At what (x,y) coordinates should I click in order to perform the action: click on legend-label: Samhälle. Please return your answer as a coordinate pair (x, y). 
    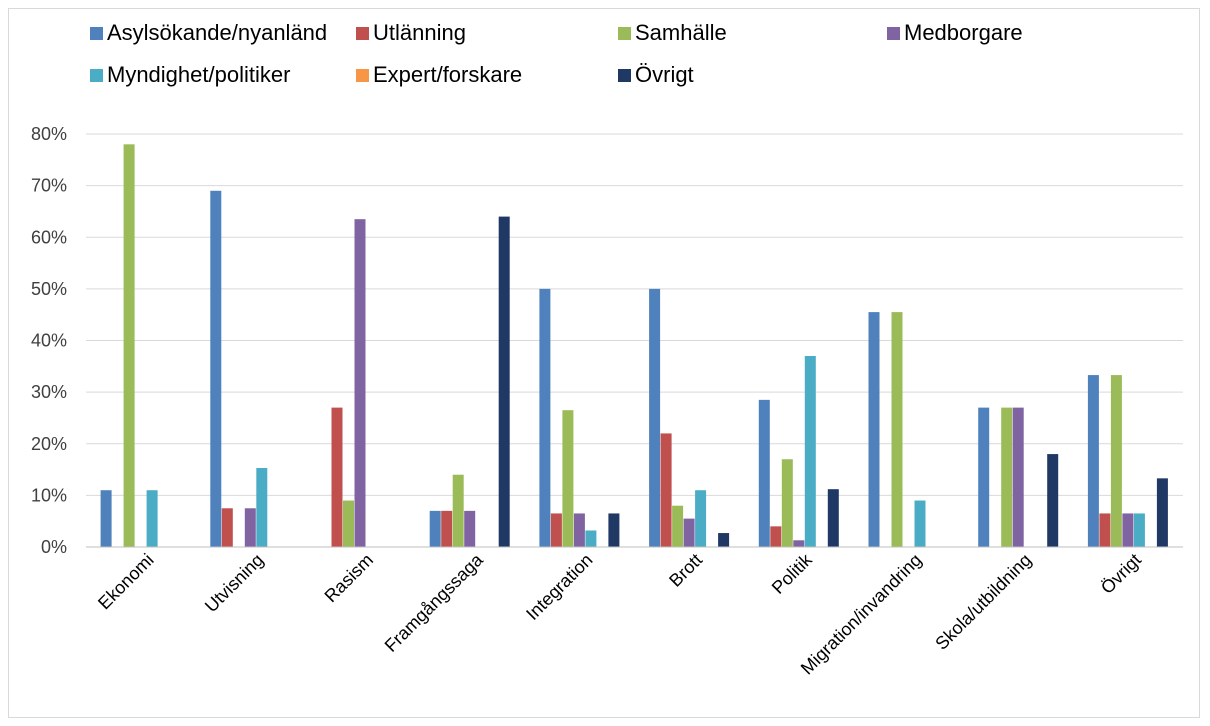
    Looking at the image, I should click on (681, 32).